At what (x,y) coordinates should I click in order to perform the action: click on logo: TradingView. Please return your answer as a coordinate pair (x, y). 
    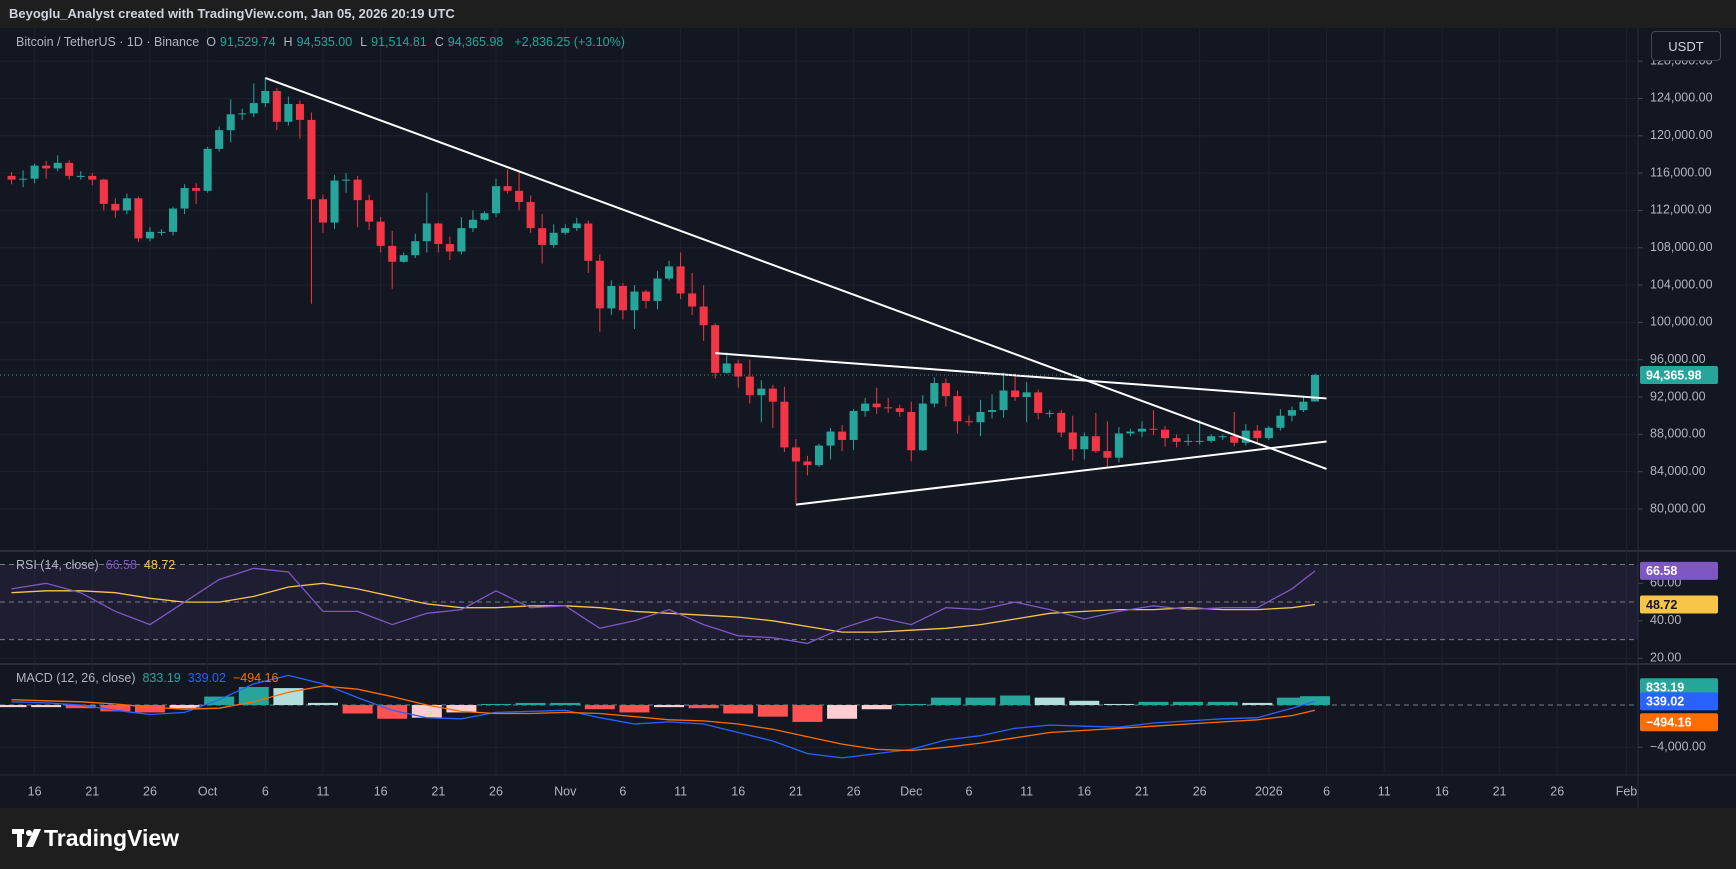
    Looking at the image, I should click on (112, 838).